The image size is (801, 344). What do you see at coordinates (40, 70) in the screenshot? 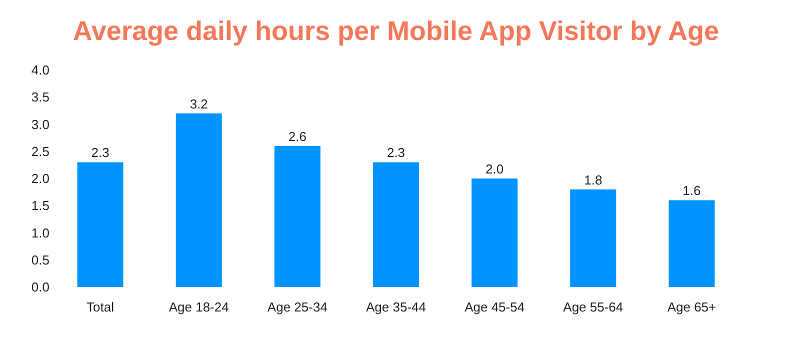
I see `y-tick-label: 4.0` at bounding box center [40, 70].